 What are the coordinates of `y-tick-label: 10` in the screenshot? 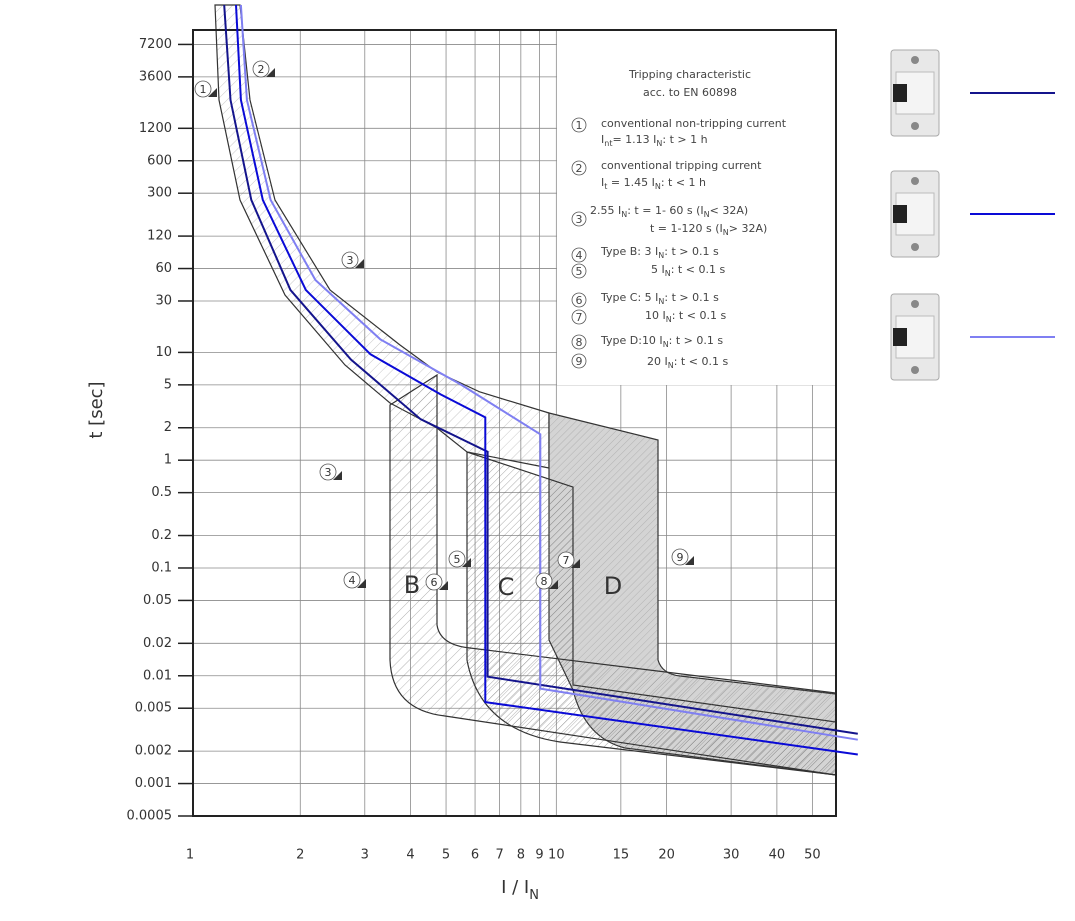 It's located at (163, 352).